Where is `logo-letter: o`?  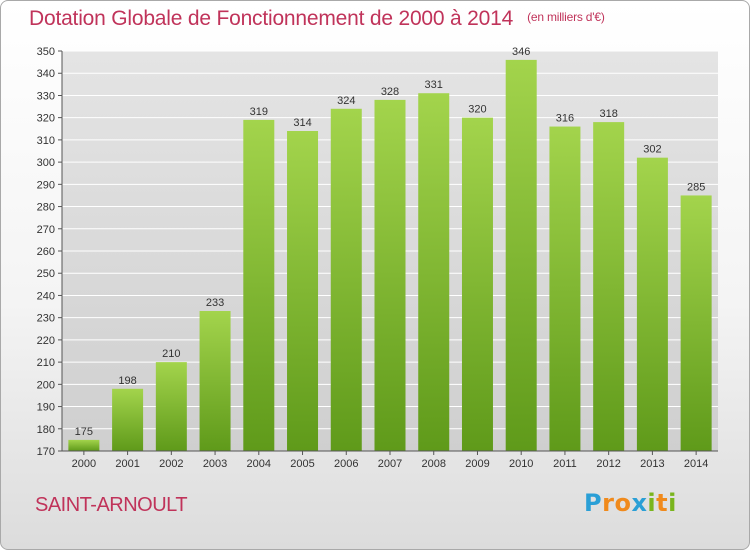 logo-letter: o is located at coordinates (623, 503).